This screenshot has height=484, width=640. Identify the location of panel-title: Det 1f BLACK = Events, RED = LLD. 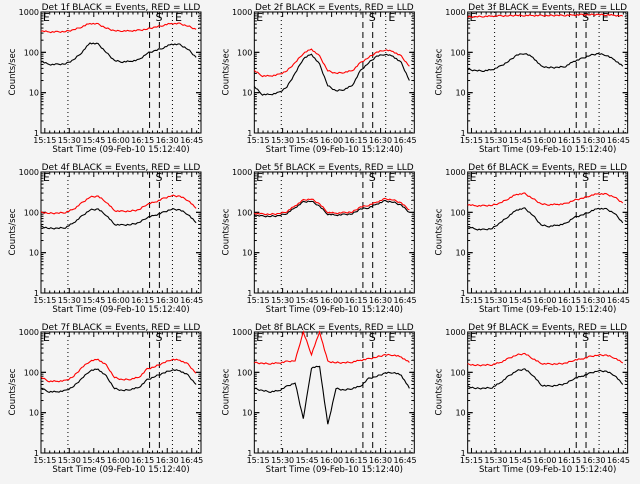
(121, 8).